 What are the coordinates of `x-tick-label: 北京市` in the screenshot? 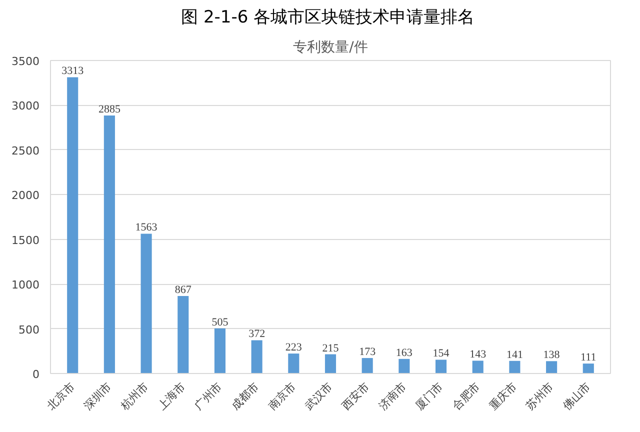 It's located at (61, 396).